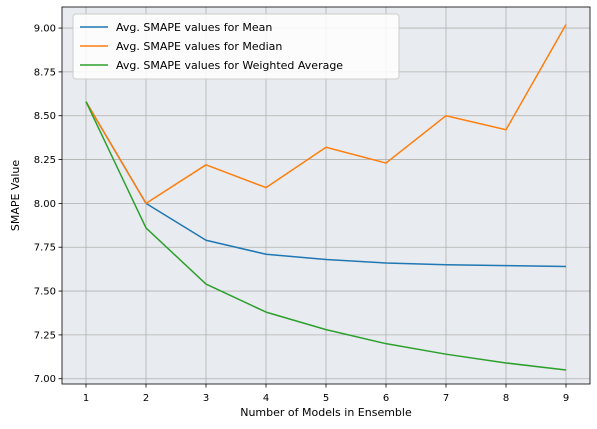 The width and height of the screenshot is (597, 429). I want to click on x-axis-label: Number of Models in Ensemble, so click(326, 412).